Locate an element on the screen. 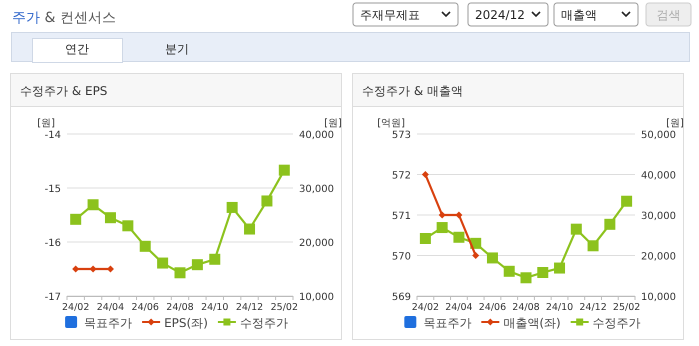 The width and height of the screenshot is (699, 346). y2-tick-label: 50,000 is located at coordinates (658, 135).